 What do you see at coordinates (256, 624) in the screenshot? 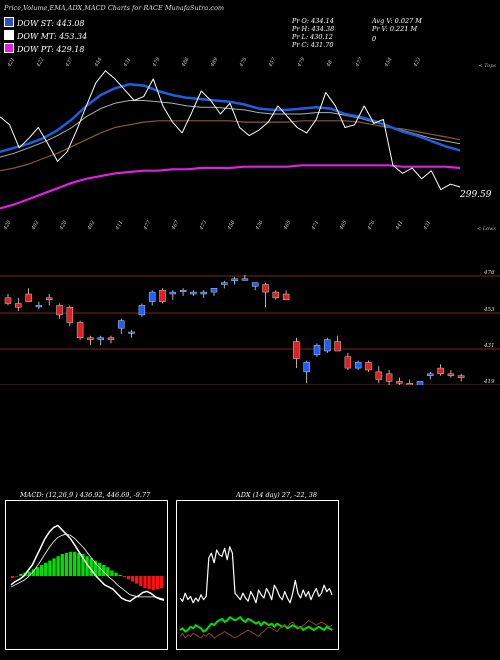
I see `di-plus-line` at bounding box center [256, 624].